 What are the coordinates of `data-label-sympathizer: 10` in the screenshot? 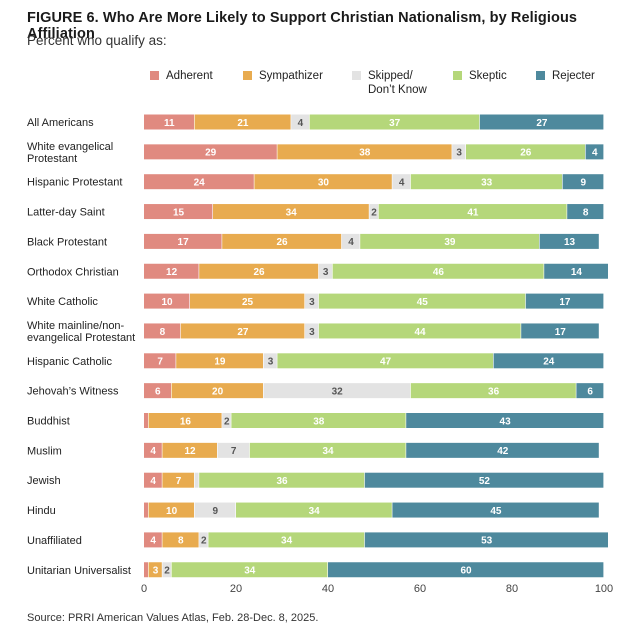 It's located at (172, 511).